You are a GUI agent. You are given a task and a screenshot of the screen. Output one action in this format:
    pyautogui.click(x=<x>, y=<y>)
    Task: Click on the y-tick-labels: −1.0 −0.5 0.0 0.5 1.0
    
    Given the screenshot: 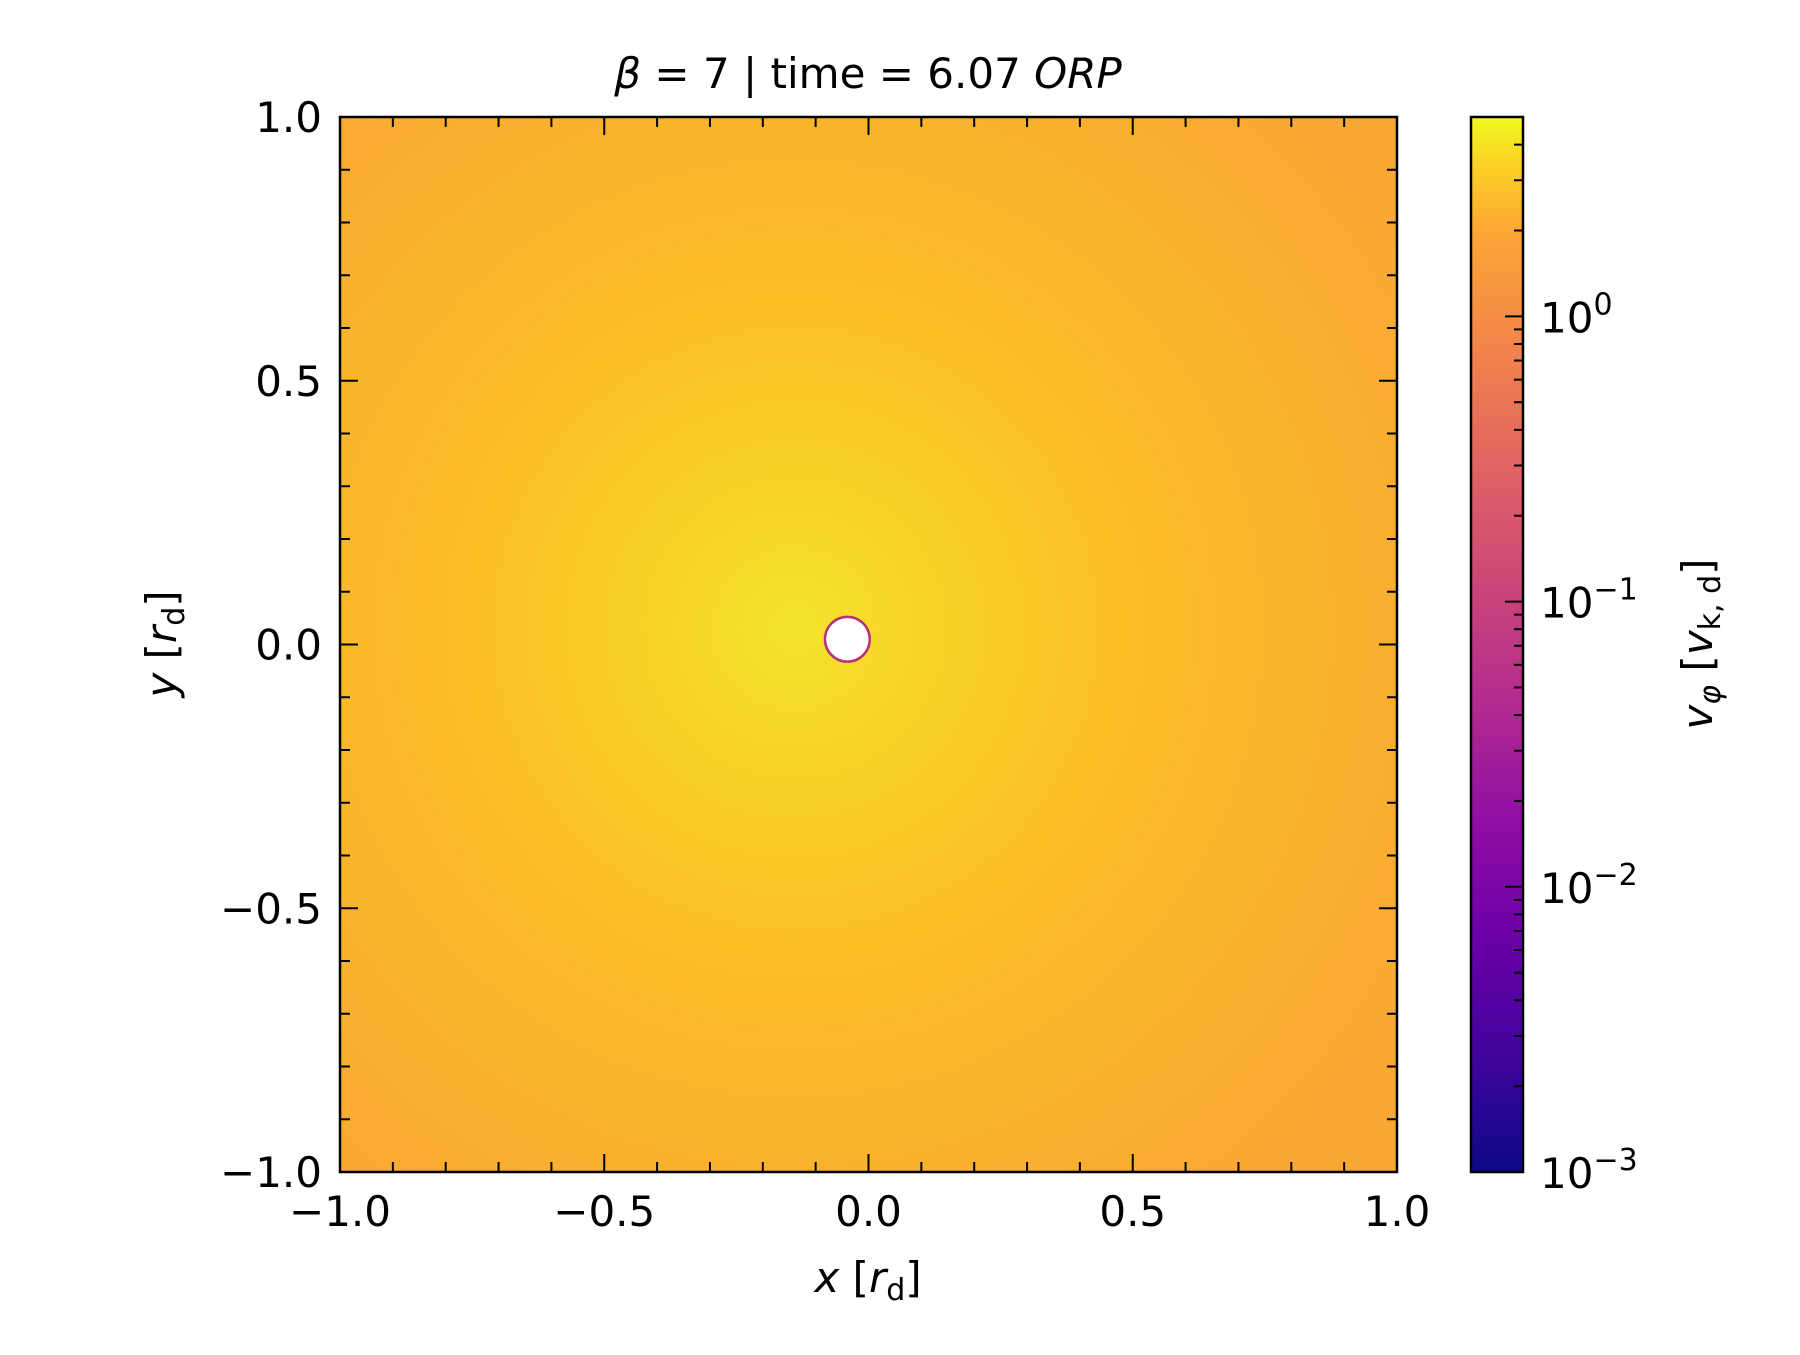 What is the action you would take?
    pyautogui.click(x=271, y=645)
    